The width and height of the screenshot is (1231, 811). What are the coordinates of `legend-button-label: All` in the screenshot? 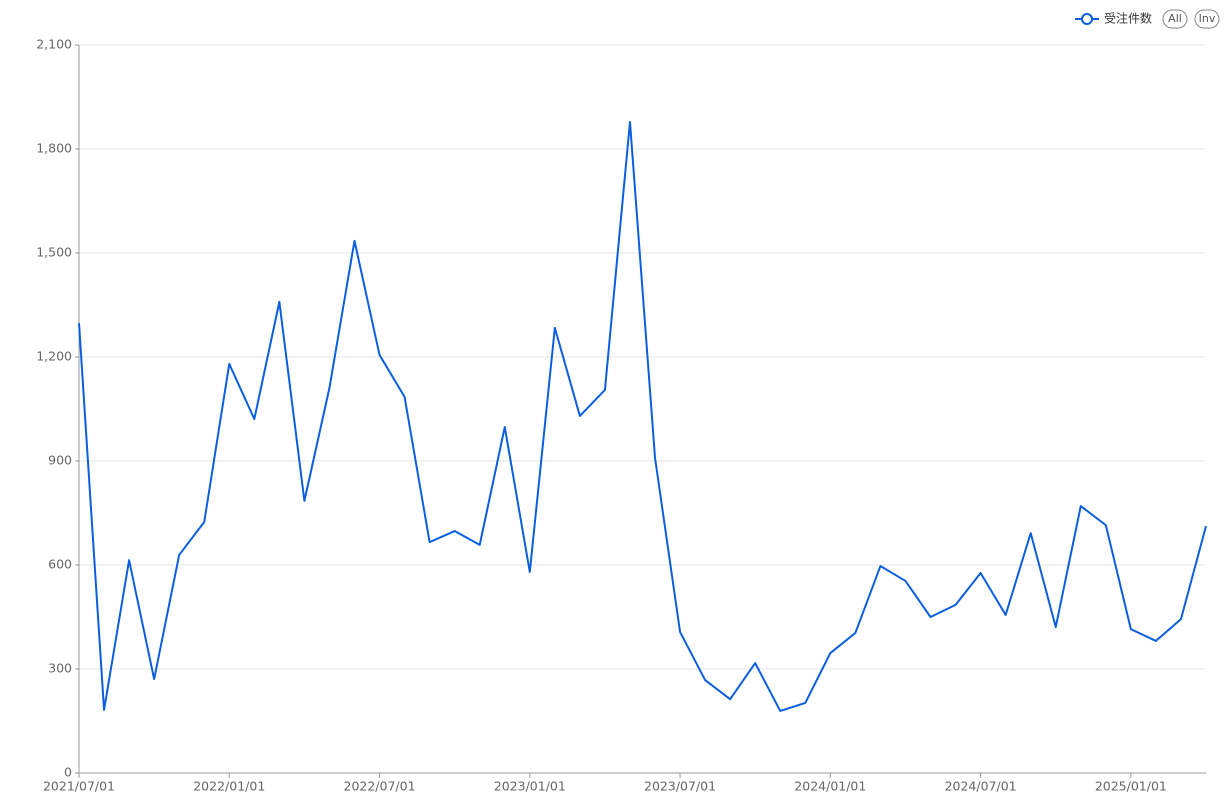 It's located at (1175, 18).